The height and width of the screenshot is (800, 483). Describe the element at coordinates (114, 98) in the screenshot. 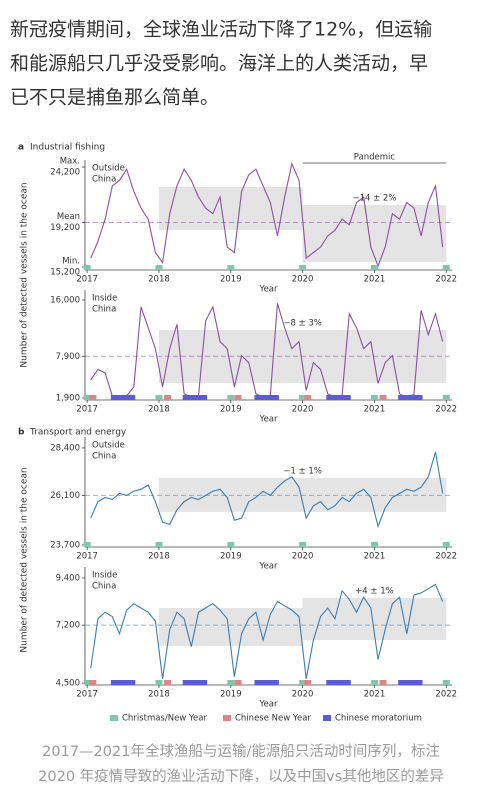

I see `post-text: 已不只是捕鱼那么简单。` at that location.